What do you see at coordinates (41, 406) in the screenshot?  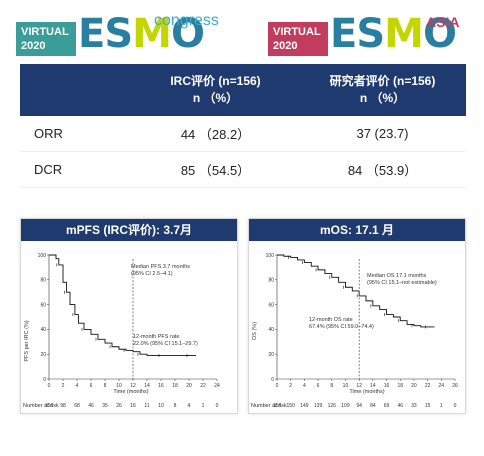 I see `pfs-risk-label: Number at risk` at bounding box center [41, 406].